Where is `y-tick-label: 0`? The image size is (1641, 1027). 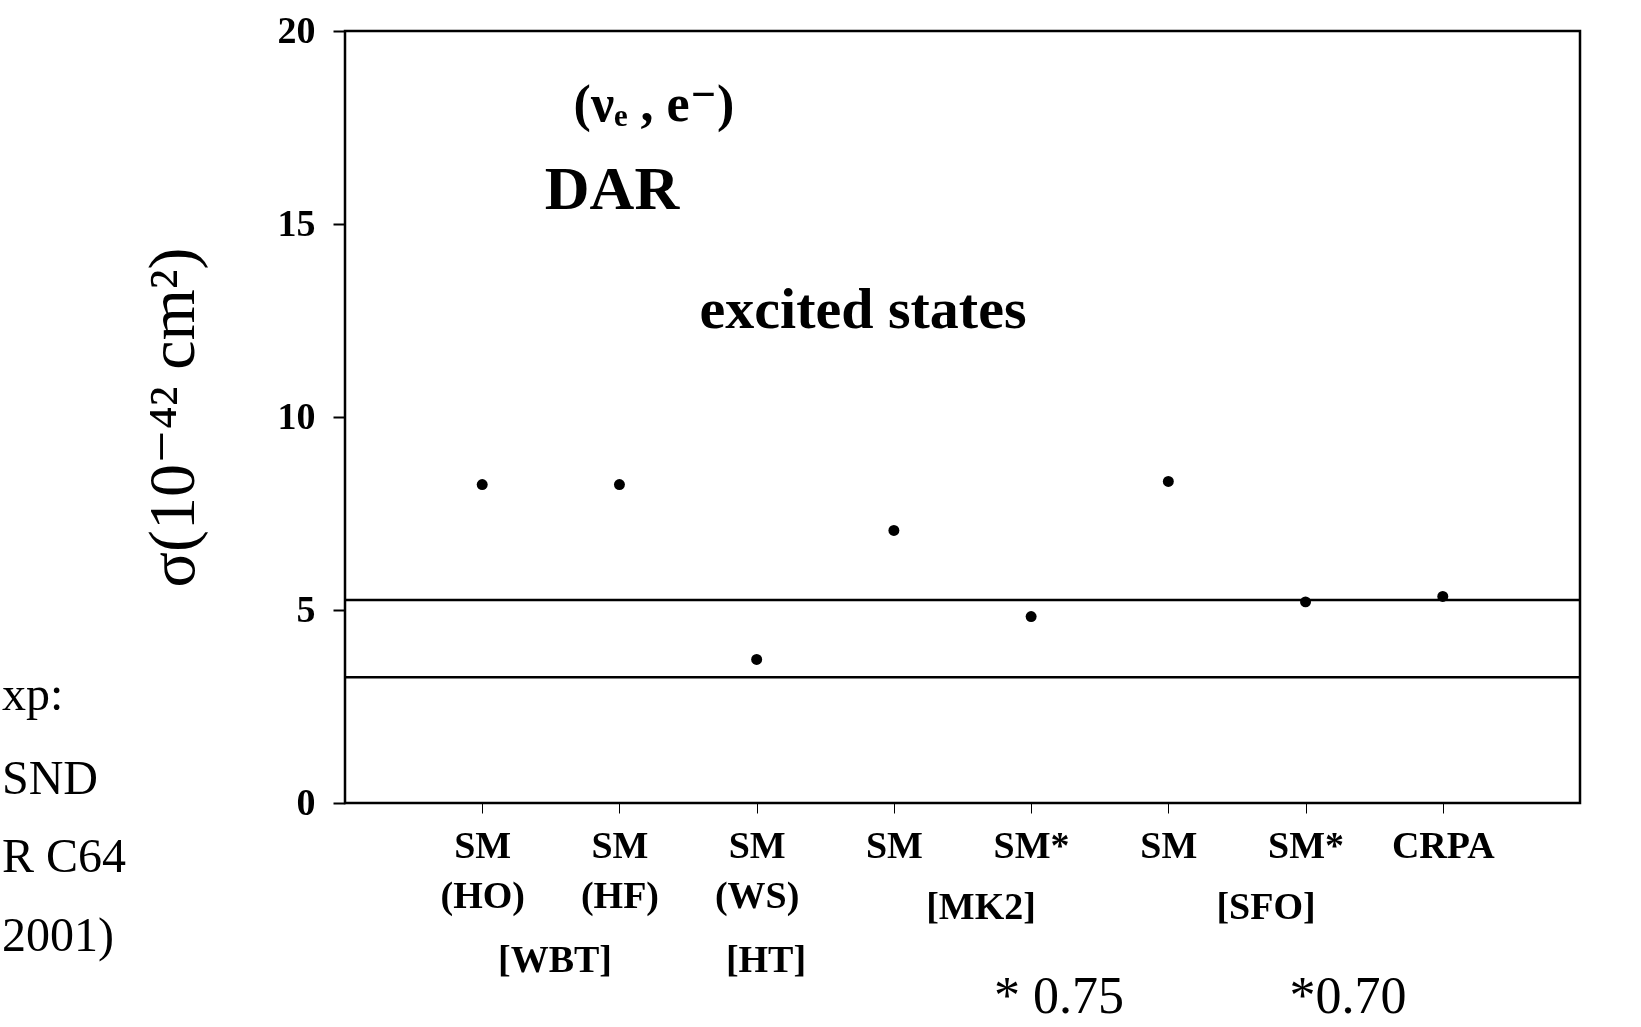 y-tick-label: 0 is located at coordinates (306, 801).